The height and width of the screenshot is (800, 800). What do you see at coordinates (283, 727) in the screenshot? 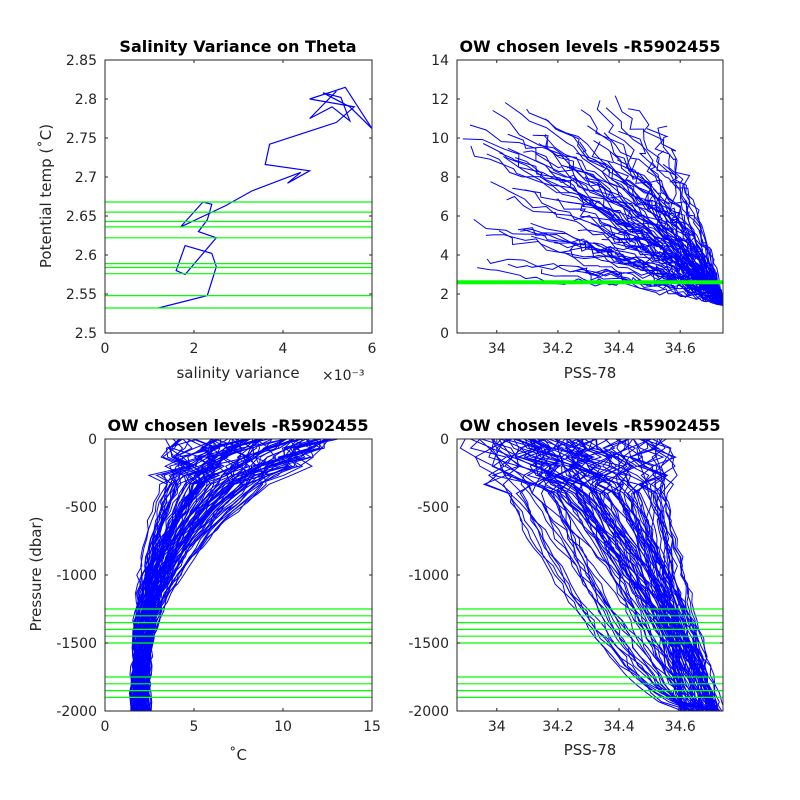
I see `x-tick-label: 10` at bounding box center [283, 727].